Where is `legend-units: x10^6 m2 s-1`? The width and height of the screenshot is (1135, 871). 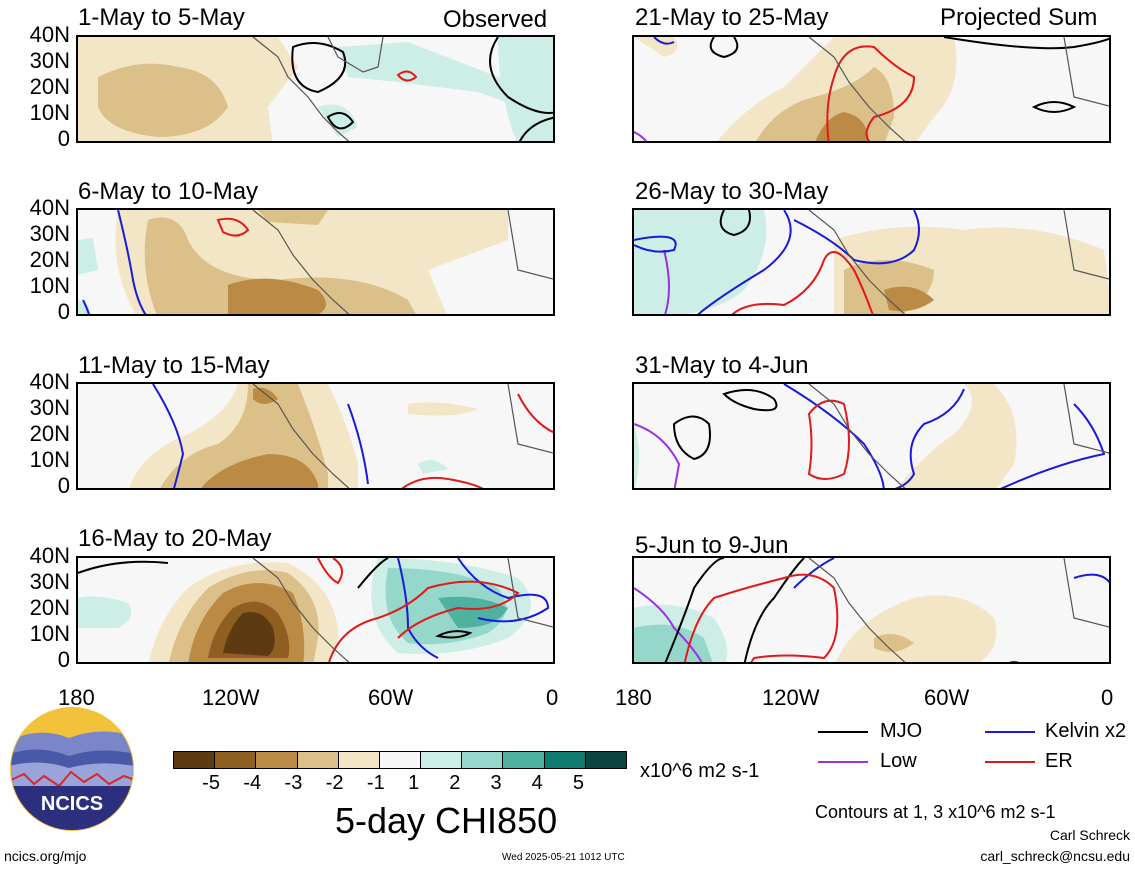 legend-units: x10^6 m2 s-1 is located at coordinates (700, 771).